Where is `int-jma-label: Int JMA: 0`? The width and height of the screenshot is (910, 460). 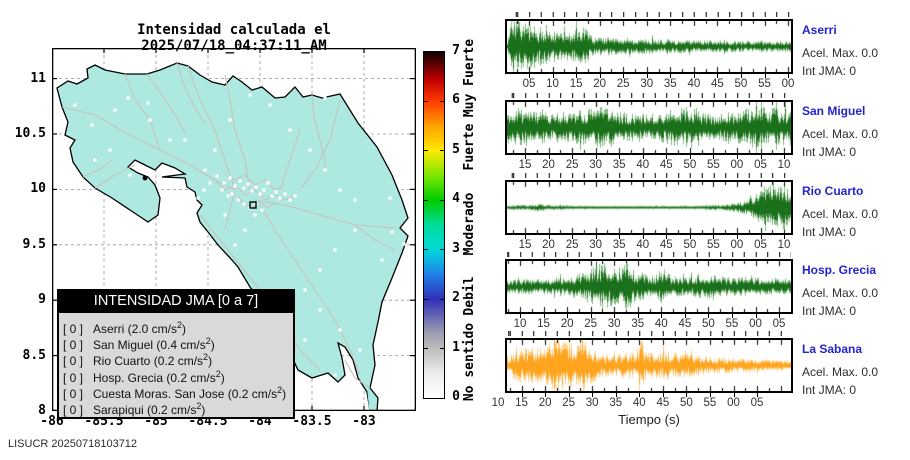
int-jma-label: Int JMA: 0 is located at coordinates (829, 311).